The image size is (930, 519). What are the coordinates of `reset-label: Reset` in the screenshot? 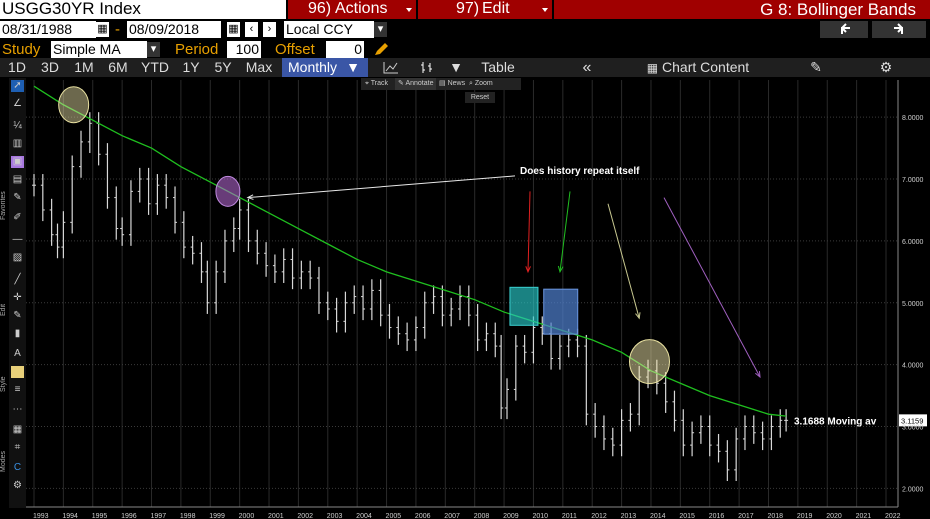 It's located at (480, 97).